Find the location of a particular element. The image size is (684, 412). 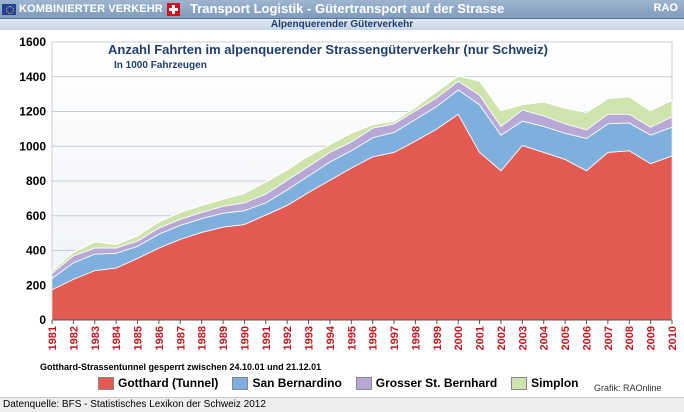

x-tick-label: 2004 is located at coordinates (545, 337).